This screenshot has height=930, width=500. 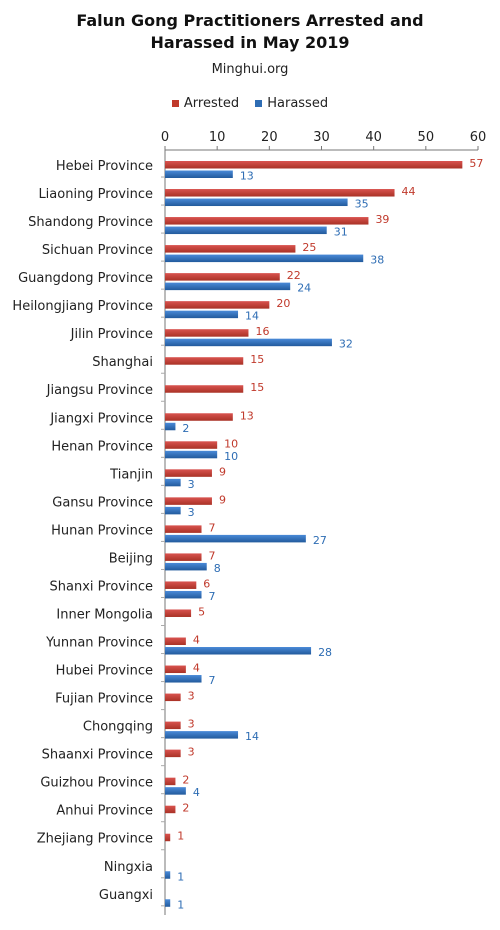 What do you see at coordinates (212, 596) in the screenshot?
I see `data-label-harassed: 7` at bounding box center [212, 596].